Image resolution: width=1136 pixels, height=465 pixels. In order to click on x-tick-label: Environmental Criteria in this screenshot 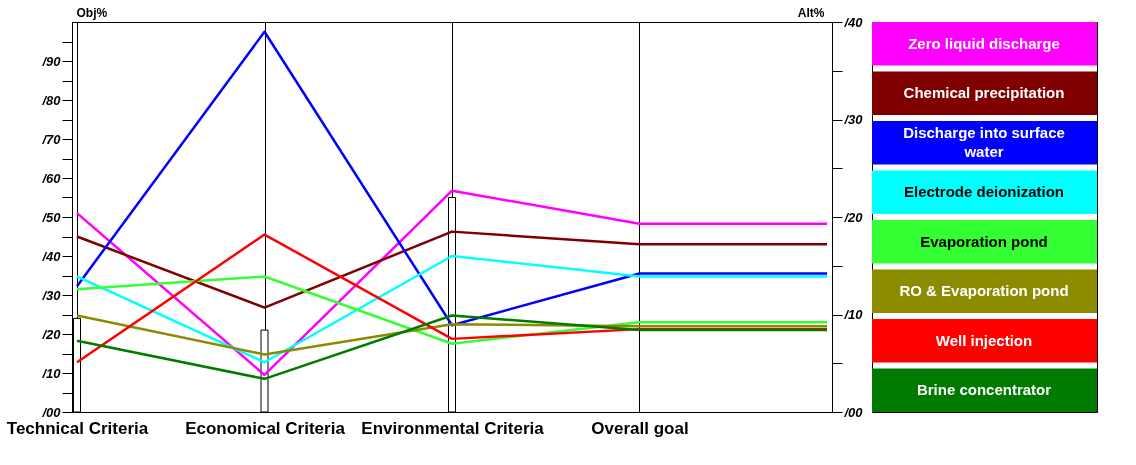, I will do `click(453, 428)`.